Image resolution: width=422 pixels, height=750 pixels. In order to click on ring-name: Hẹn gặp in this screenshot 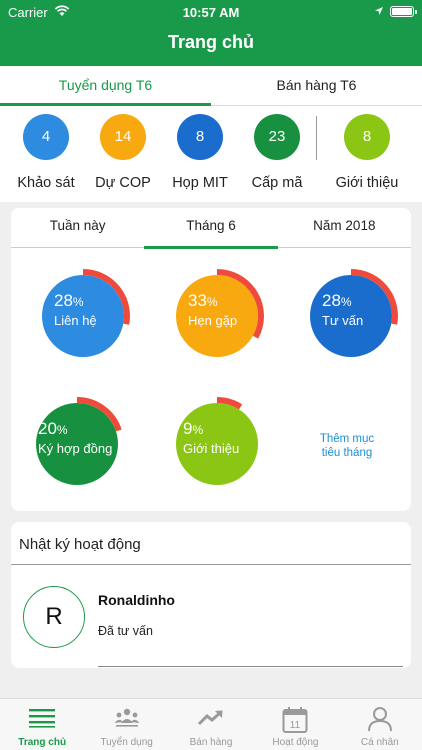, I will do `click(213, 320)`.